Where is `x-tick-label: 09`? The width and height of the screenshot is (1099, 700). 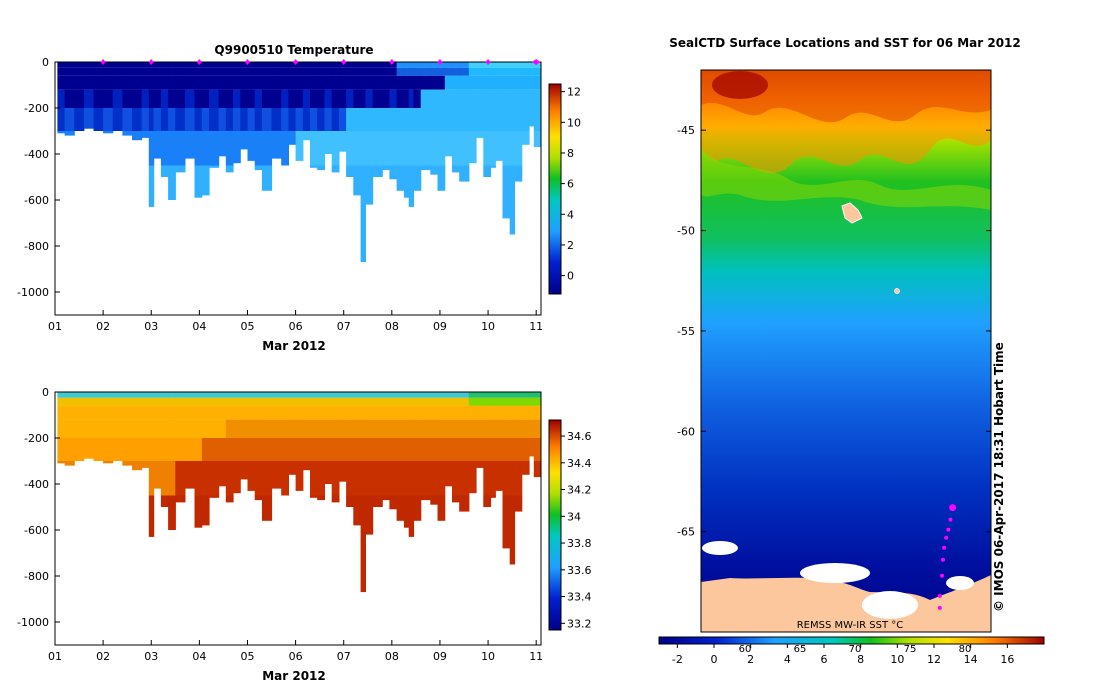
x-tick-label: 09 is located at coordinates (440, 326).